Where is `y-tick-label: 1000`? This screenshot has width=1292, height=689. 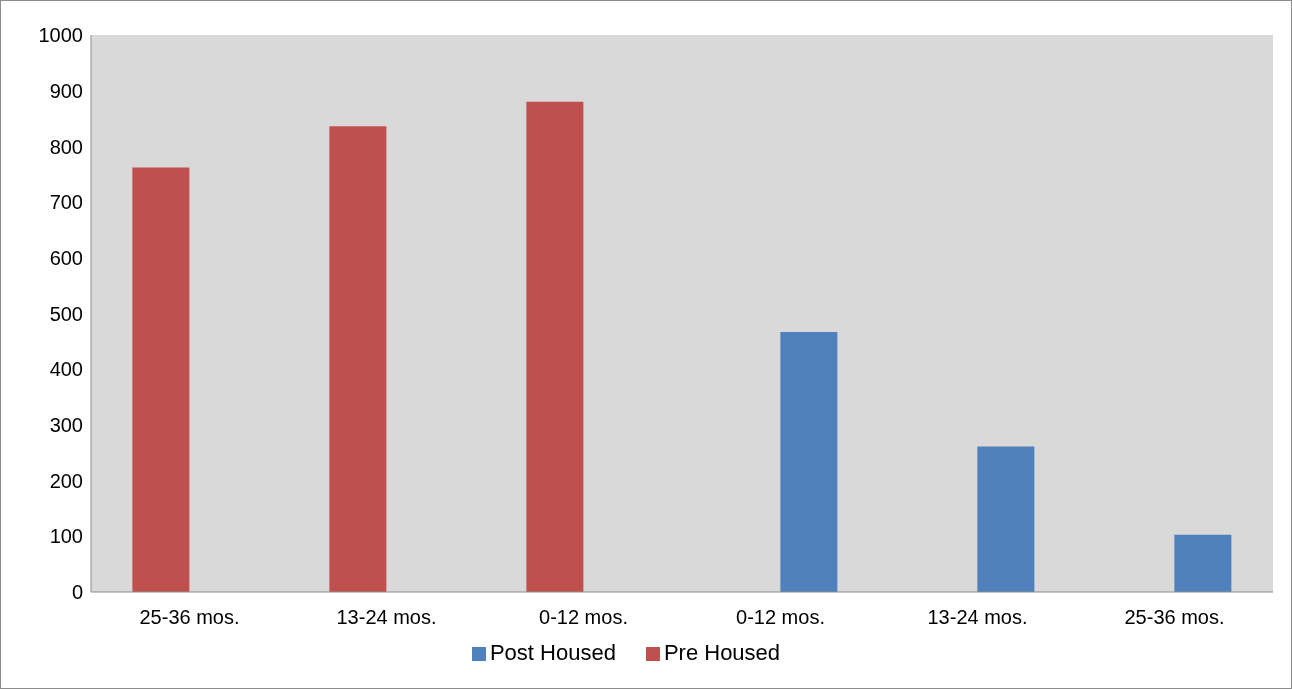
y-tick-label: 1000 is located at coordinates (60, 35).